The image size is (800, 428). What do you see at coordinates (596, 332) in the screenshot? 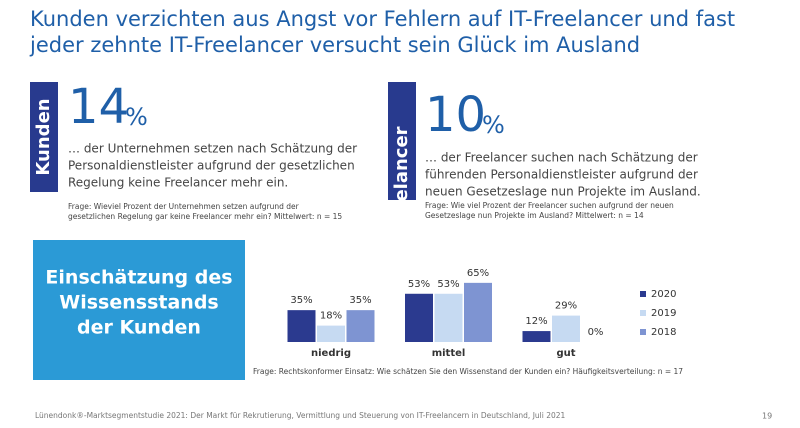
I see `value-label: 0%` at bounding box center [596, 332].